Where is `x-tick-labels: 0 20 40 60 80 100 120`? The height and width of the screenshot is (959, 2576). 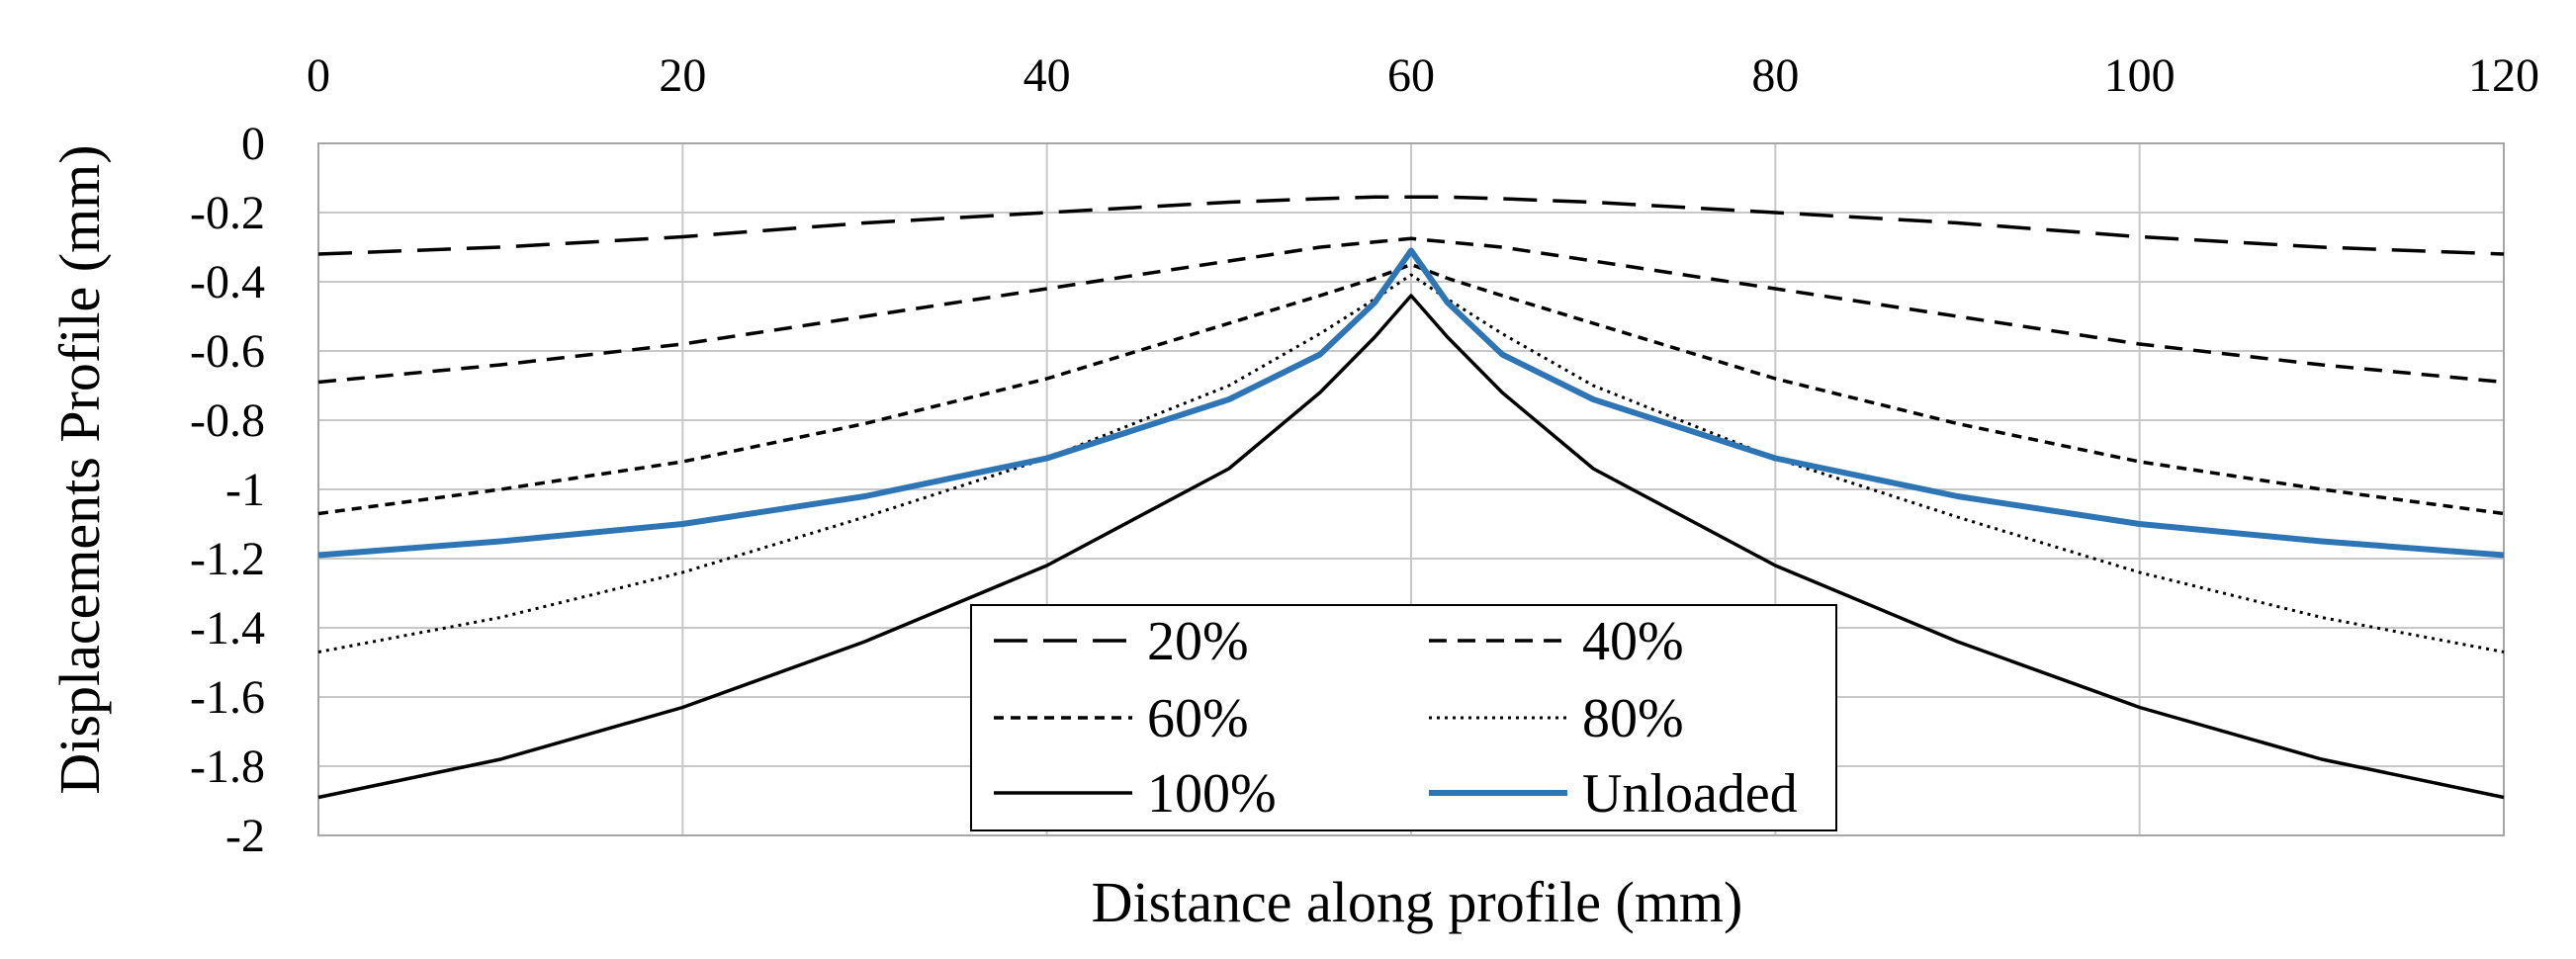
x-tick-labels: 0 20 40 60 80 100 120 is located at coordinates (1423, 76).